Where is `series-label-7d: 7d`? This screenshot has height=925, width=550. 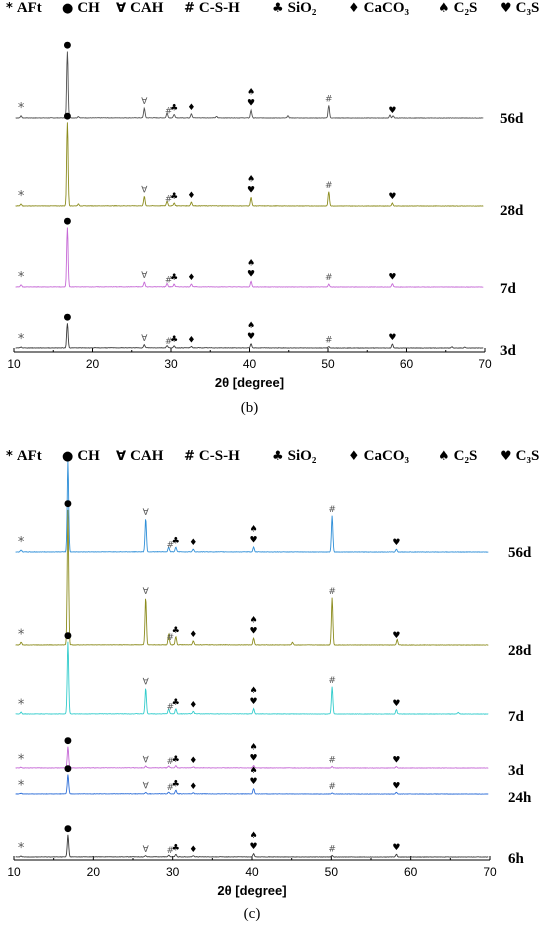
series-label-7d: 7d is located at coordinates (508, 289).